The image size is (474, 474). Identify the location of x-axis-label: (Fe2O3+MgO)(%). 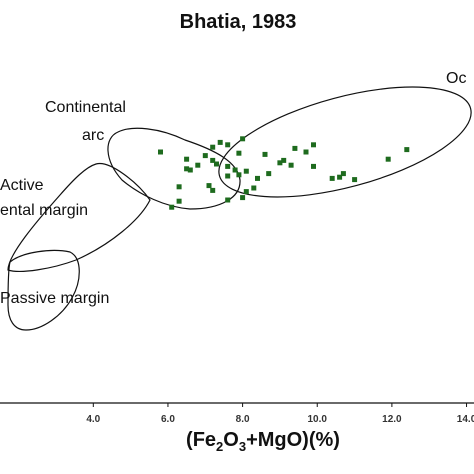
(263, 441).